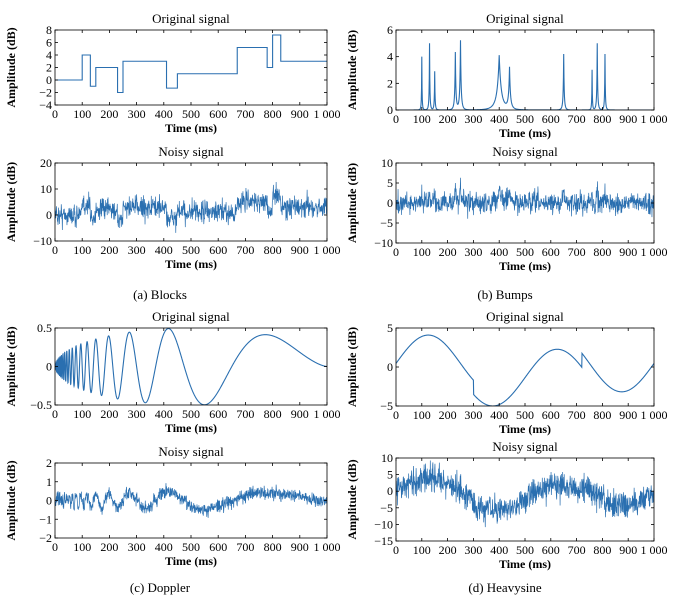 This screenshot has width=698, height=603. Describe the element at coordinates (383, 541) in the screenshot. I see `y-tick-label: −15` at that location.